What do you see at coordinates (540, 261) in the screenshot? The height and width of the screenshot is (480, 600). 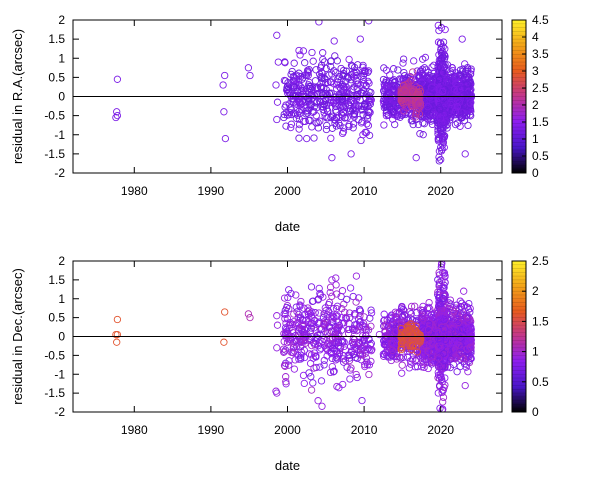 I see `colorbar-tick-label: 2.5` at bounding box center [540, 261].